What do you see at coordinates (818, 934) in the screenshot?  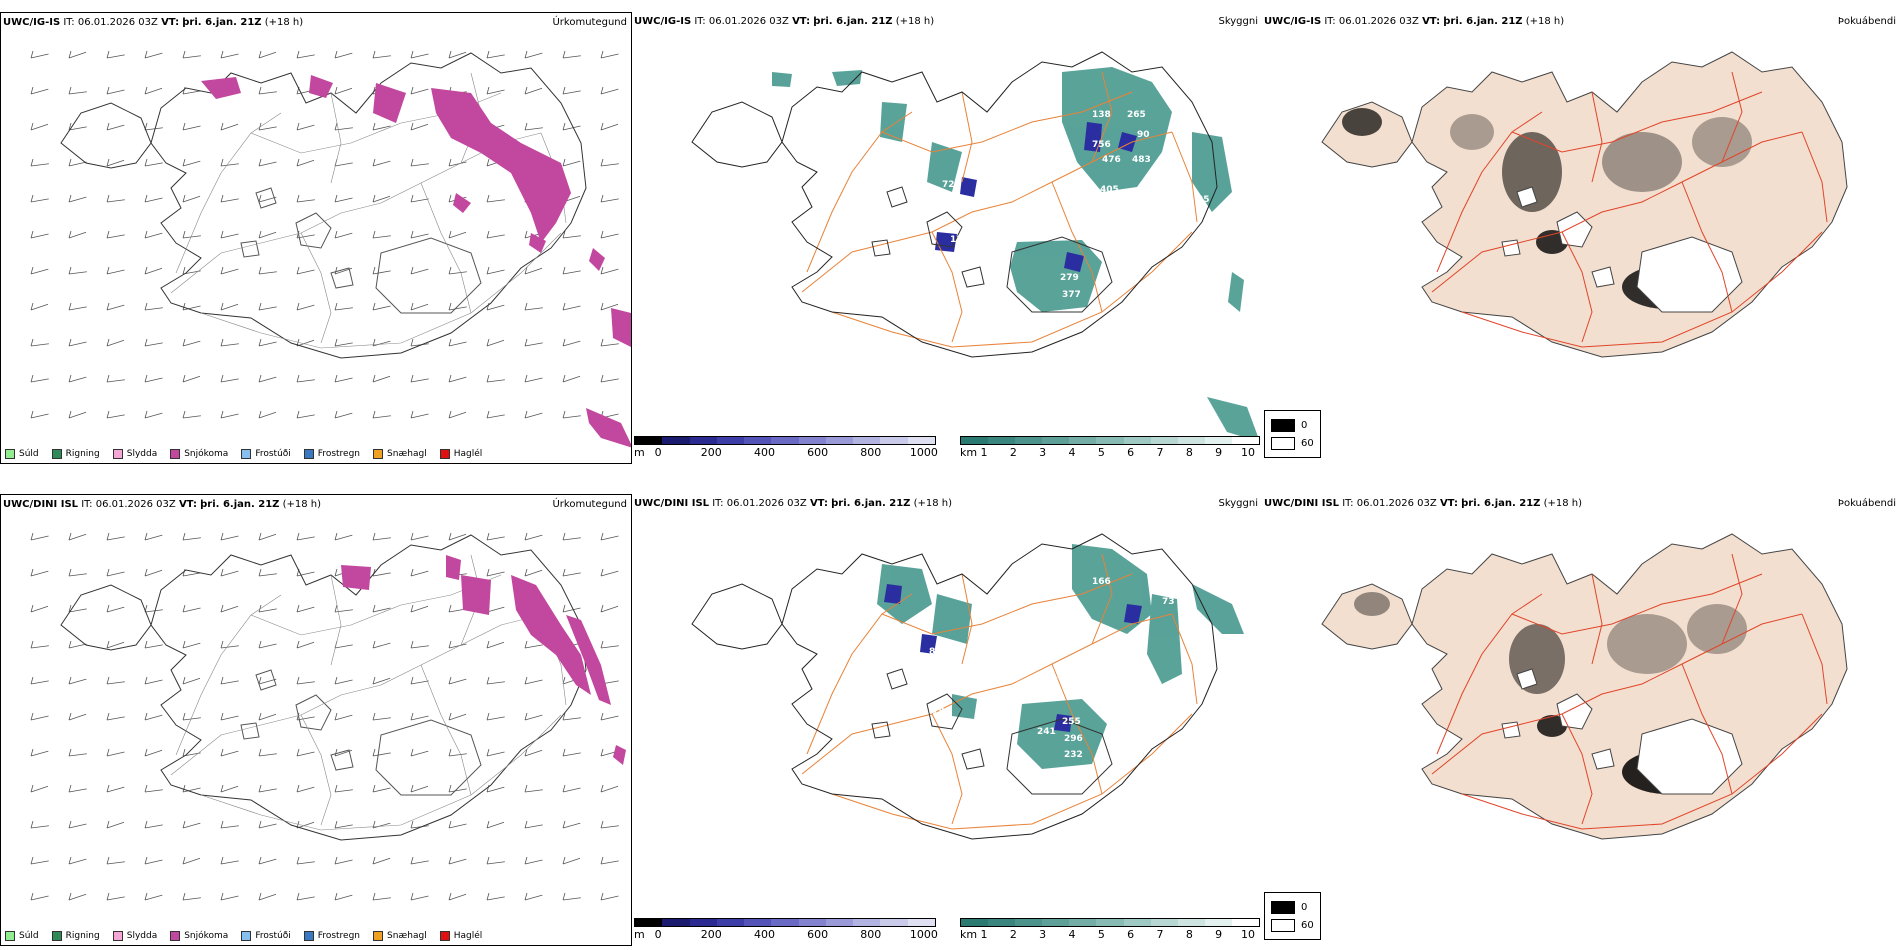 I see `colorbar-tick-label: 600` at bounding box center [818, 934].